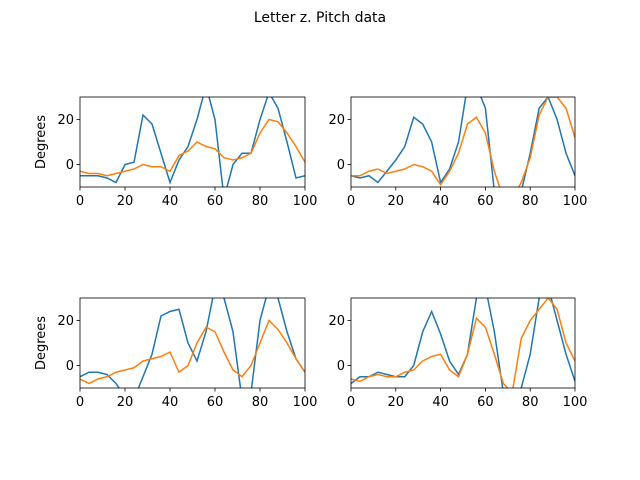 The height and width of the screenshot is (480, 640). I want to click on figure-title: Letter z. Pitch data, so click(320, 18).